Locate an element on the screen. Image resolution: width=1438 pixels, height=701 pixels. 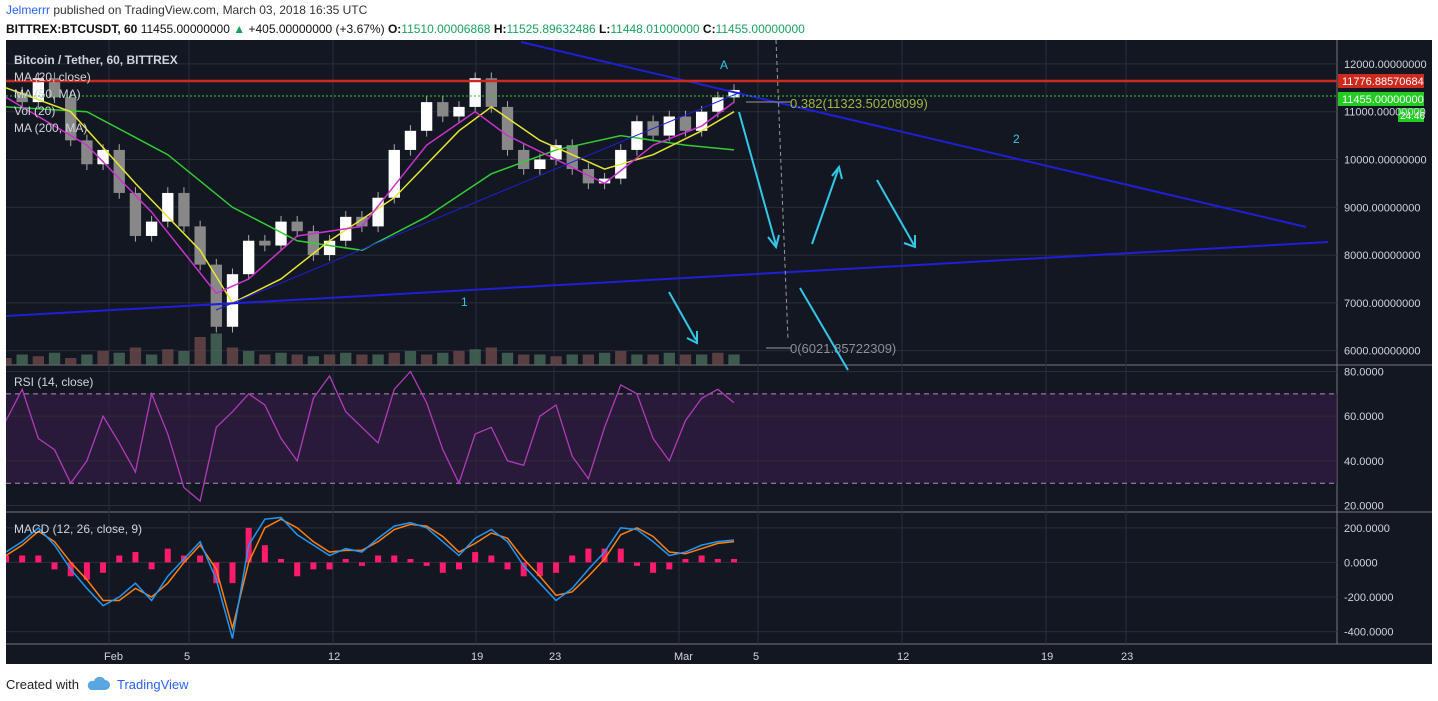
legend-ma200: MA (200, MA) is located at coordinates (50, 128).